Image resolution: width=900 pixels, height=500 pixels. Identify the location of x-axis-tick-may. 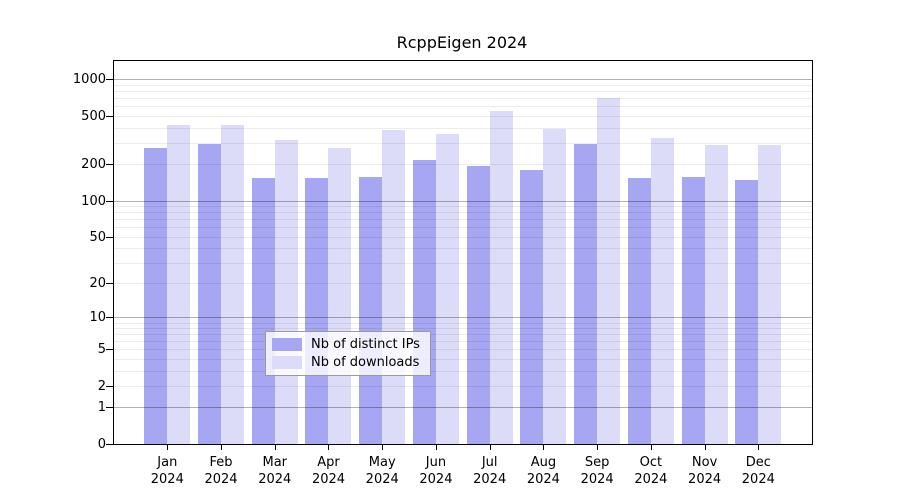
(383, 447).